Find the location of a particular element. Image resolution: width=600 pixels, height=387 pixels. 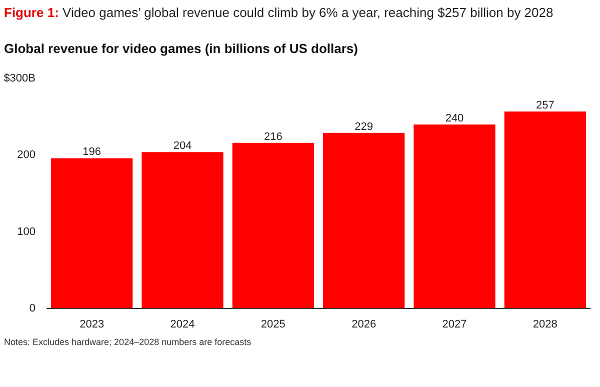

y-tick-label: 0 is located at coordinates (32, 308).